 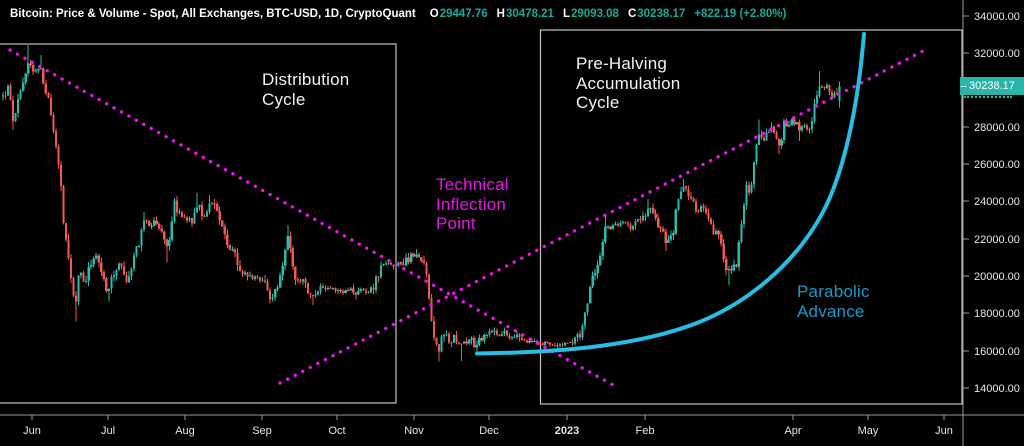 I want to click on ohlc-readout: O 29447.76 H 30478.21 L 29093.08 C 30238.17, so click(x=557, y=14).